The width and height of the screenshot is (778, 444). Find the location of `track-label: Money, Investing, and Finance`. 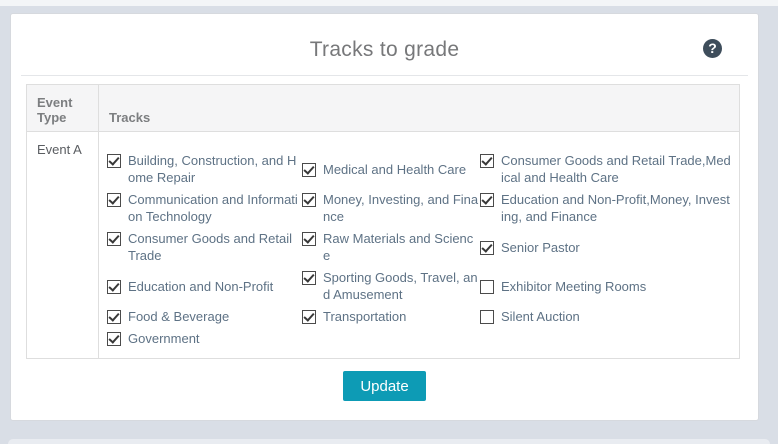

track-label: Money, Investing, and Finance is located at coordinates (401, 208).